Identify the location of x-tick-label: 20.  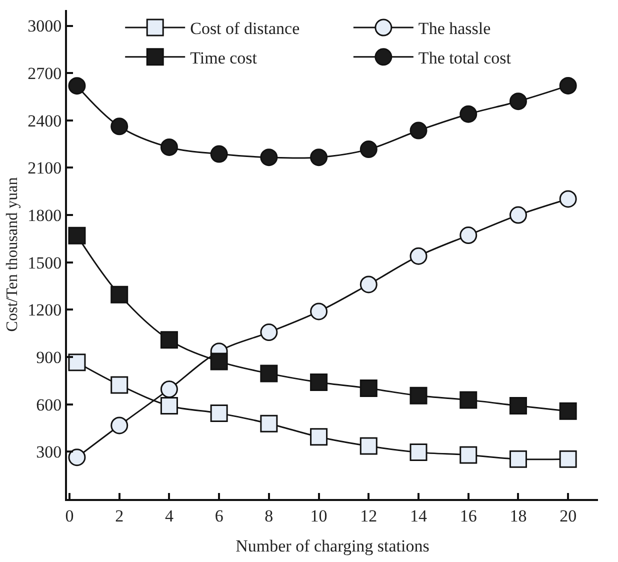
(568, 516).